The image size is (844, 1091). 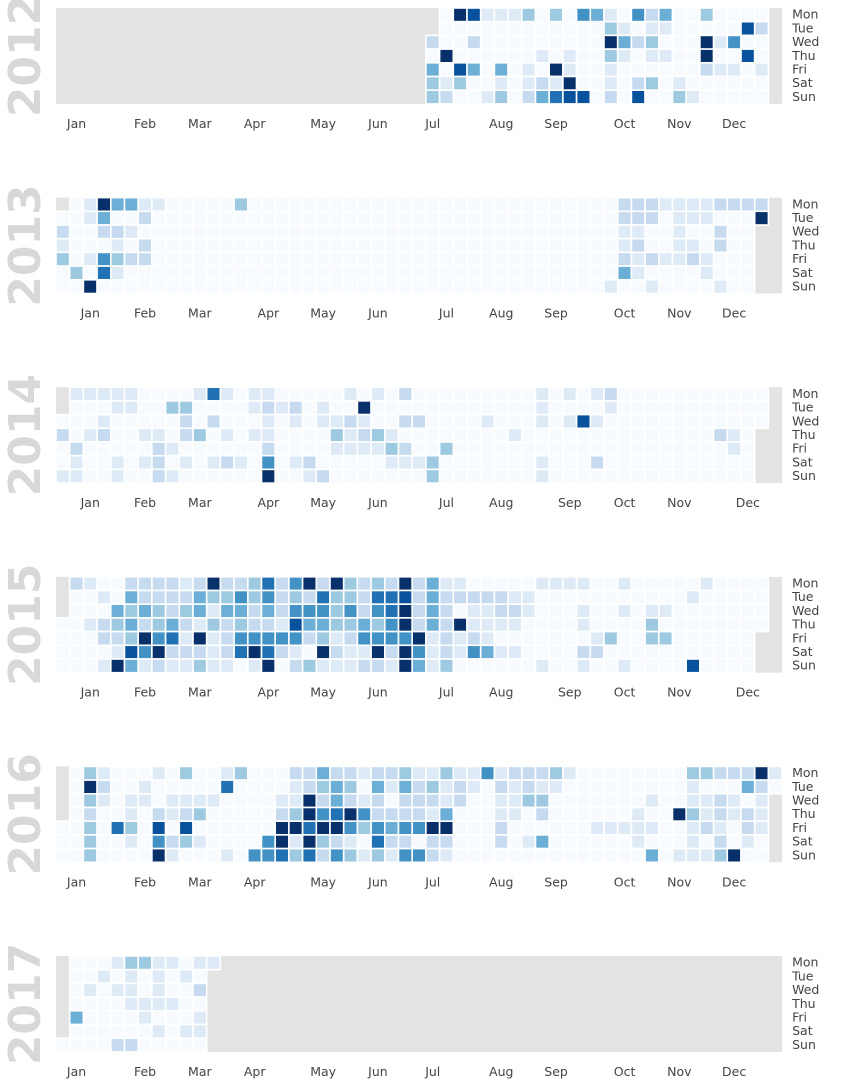 What do you see at coordinates (323, 123) in the screenshot?
I see `month-label-may: May` at bounding box center [323, 123].